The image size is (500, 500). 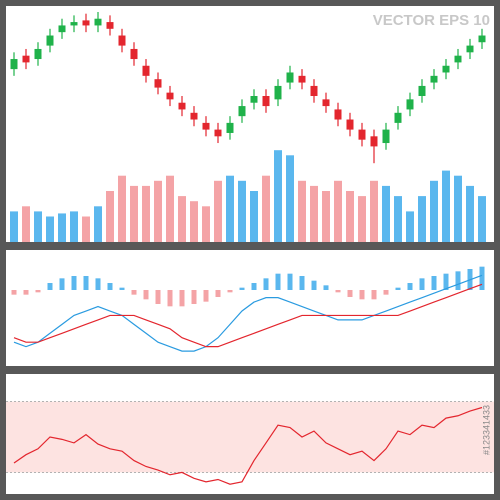 What do you see at coordinates (486, 430) in the screenshot?
I see `stock-id: #123341433` at bounding box center [486, 430].